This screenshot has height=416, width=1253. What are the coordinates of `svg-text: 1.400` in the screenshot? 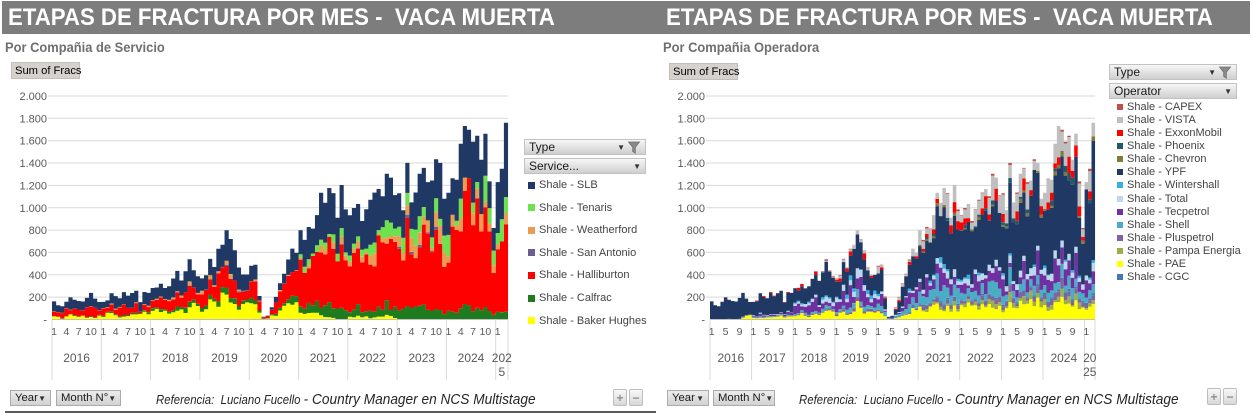 It's located at (691, 164).